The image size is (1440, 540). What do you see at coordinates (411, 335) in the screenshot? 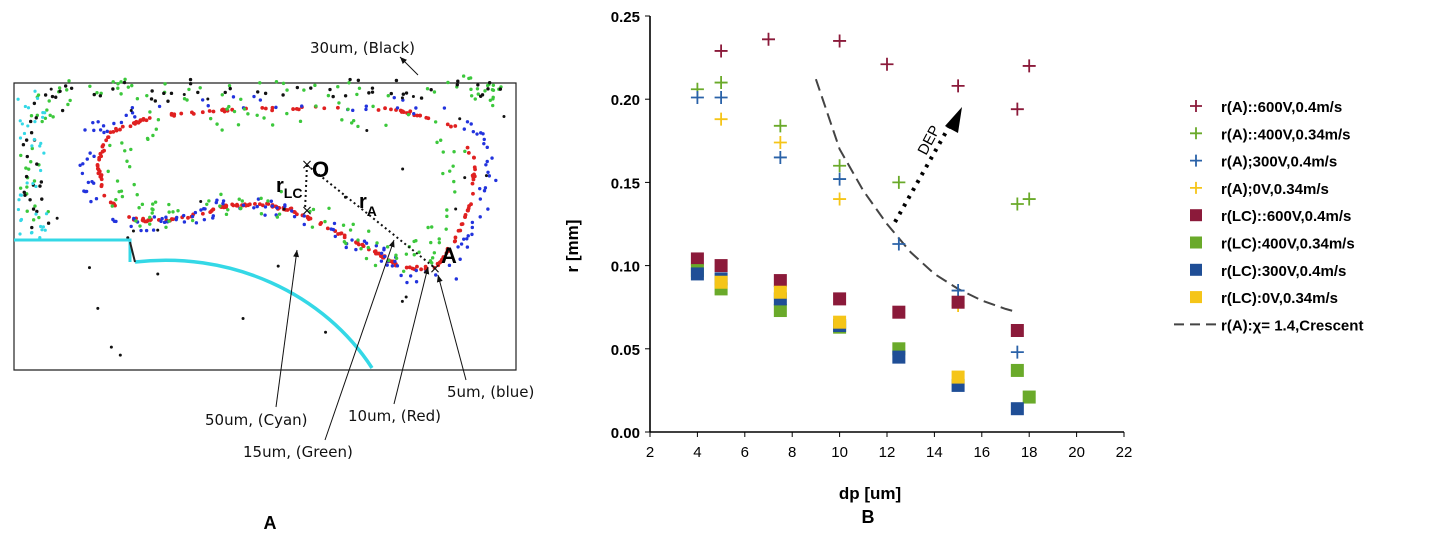
I see `red-annotation-arrow` at bounding box center [411, 335].